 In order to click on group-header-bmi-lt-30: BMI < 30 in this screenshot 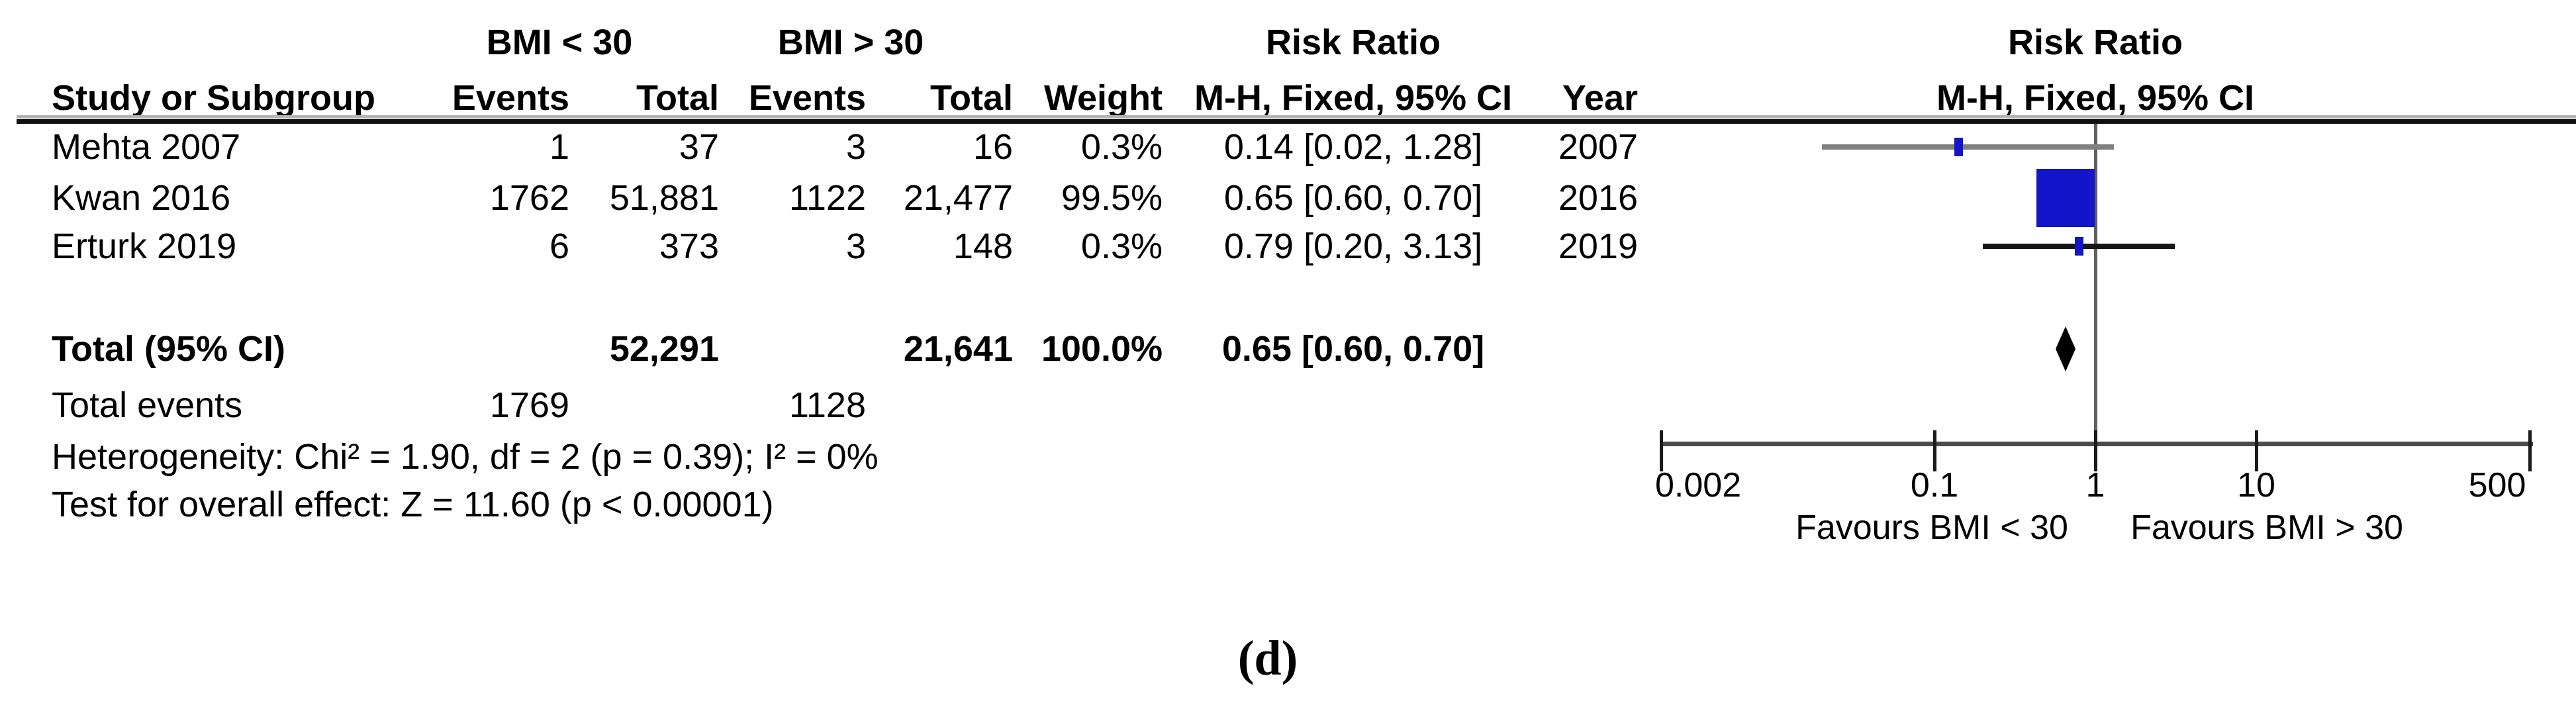, I will do `click(559, 42)`.